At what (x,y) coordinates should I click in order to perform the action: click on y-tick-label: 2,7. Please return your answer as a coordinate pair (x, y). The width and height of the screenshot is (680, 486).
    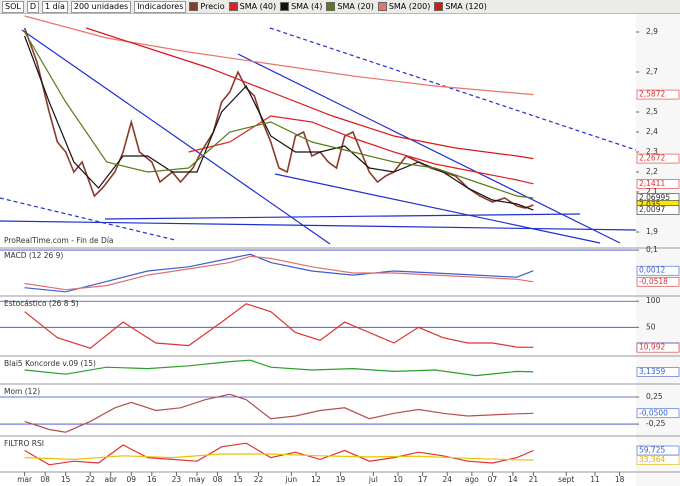
    Looking at the image, I should click on (652, 71).